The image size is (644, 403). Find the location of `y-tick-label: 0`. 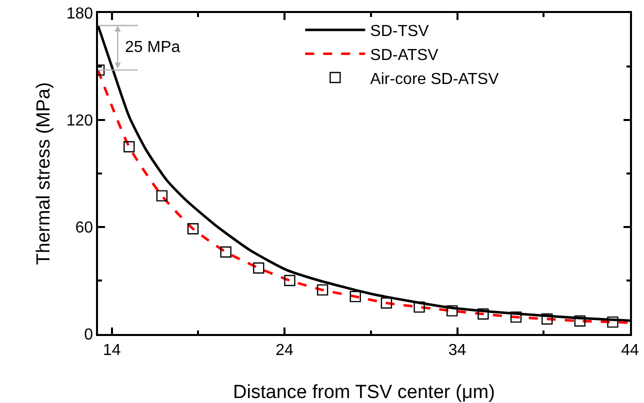

y-tick-label: 0 is located at coordinates (89, 335).